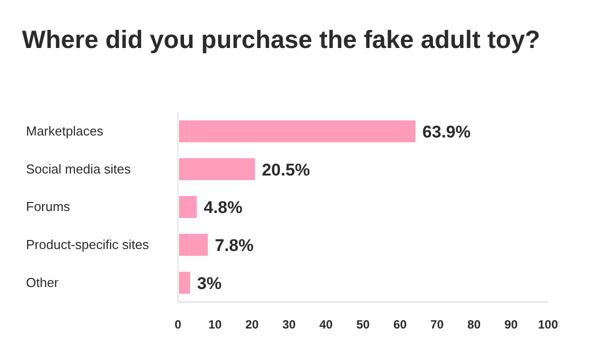 This screenshot has width=600, height=362. I want to click on x-tick-label: 30, so click(289, 325).